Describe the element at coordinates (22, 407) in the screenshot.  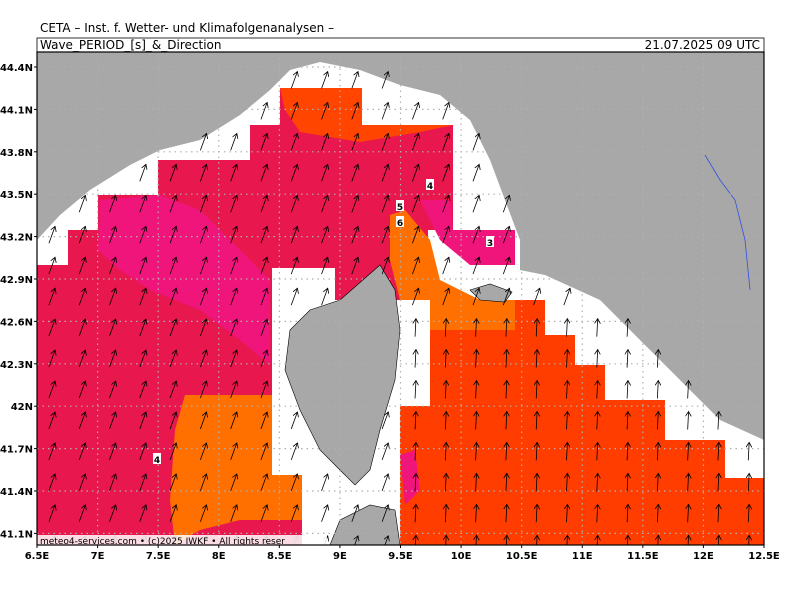
I see `lat-label: 42N` at that location.